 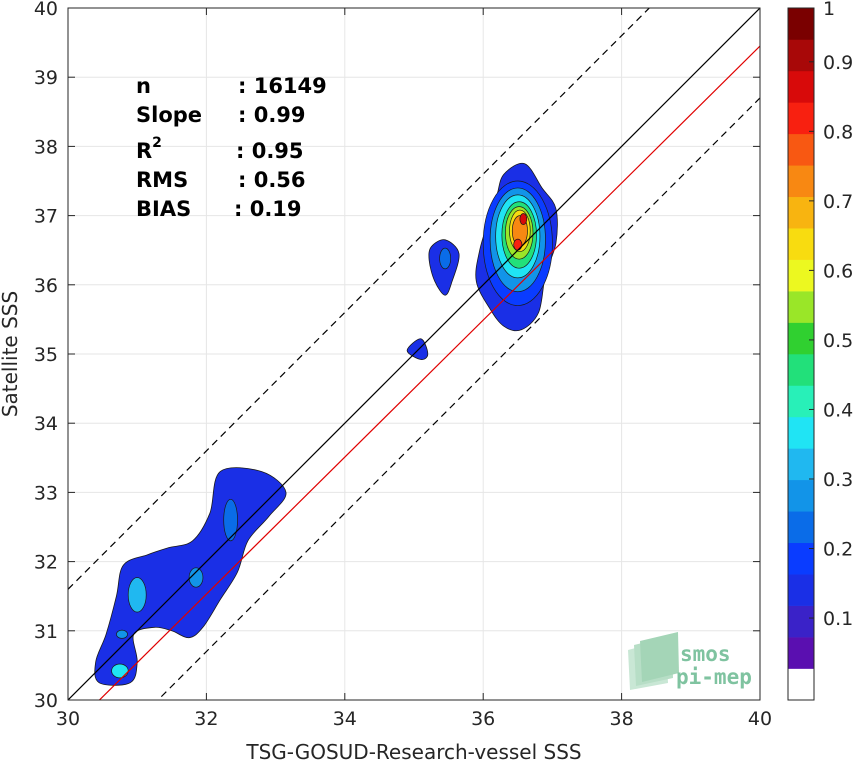 I want to click on stat-bias-value: : 0.19, so click(x=268, y=209).